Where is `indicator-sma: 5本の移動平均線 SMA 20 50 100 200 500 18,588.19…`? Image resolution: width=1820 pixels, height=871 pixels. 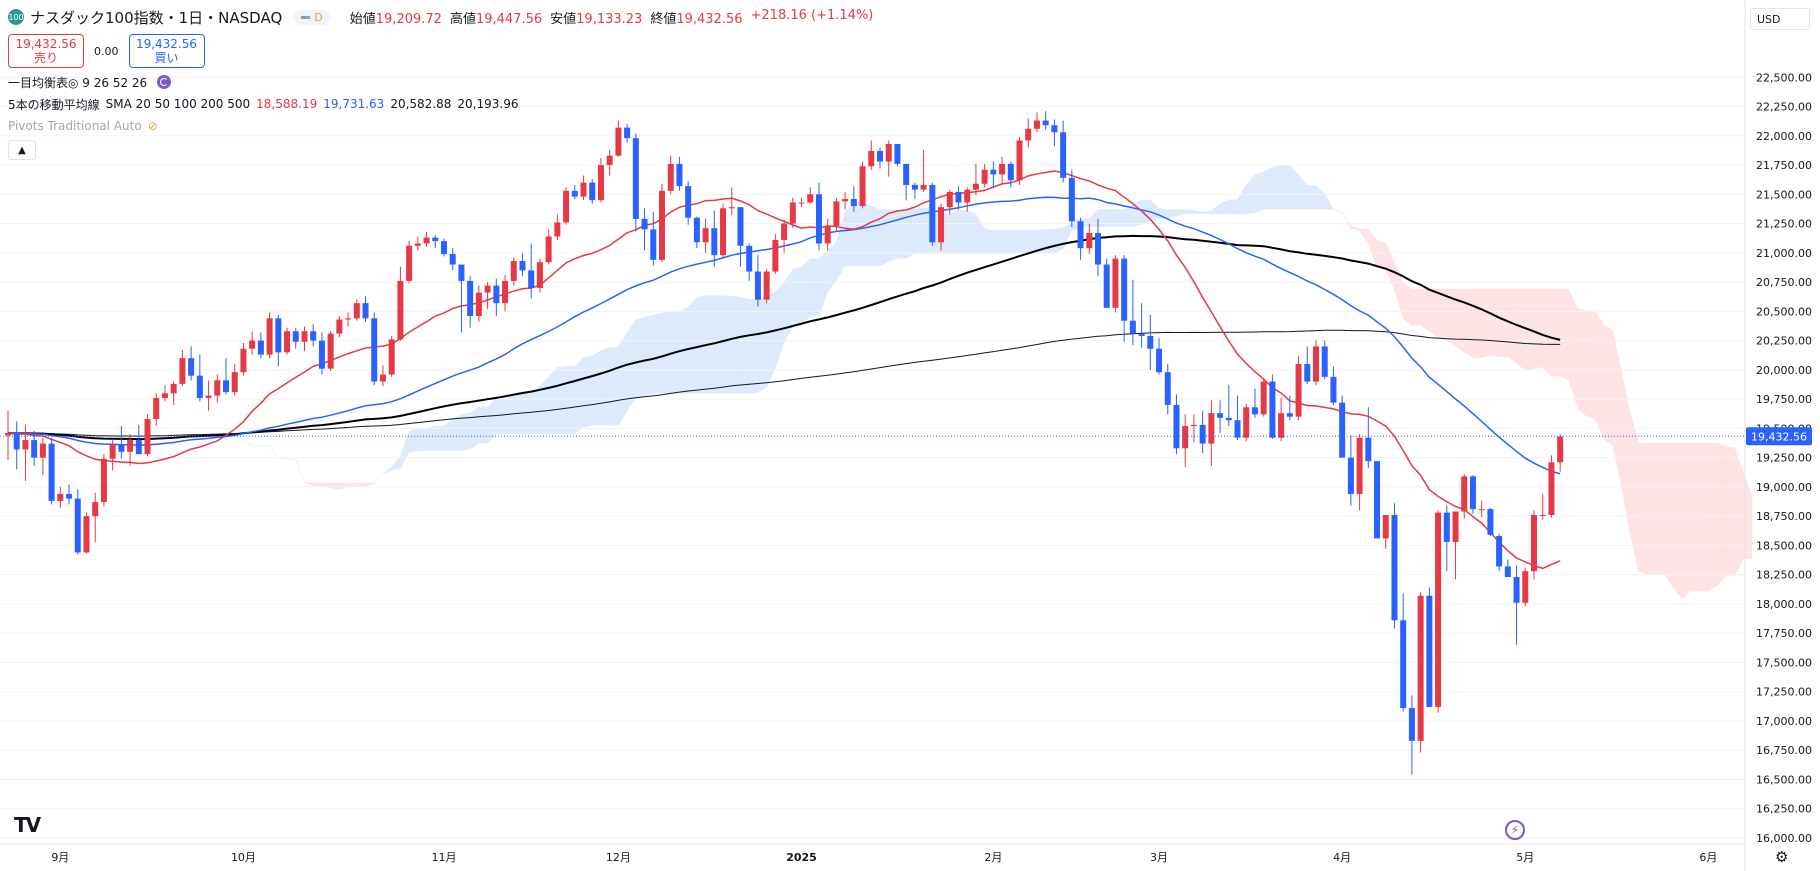
indicator-sma: 5本の移動平均線 SMA 20 50 100 200 500 18,588.19… is located at coordinates (440, 104).